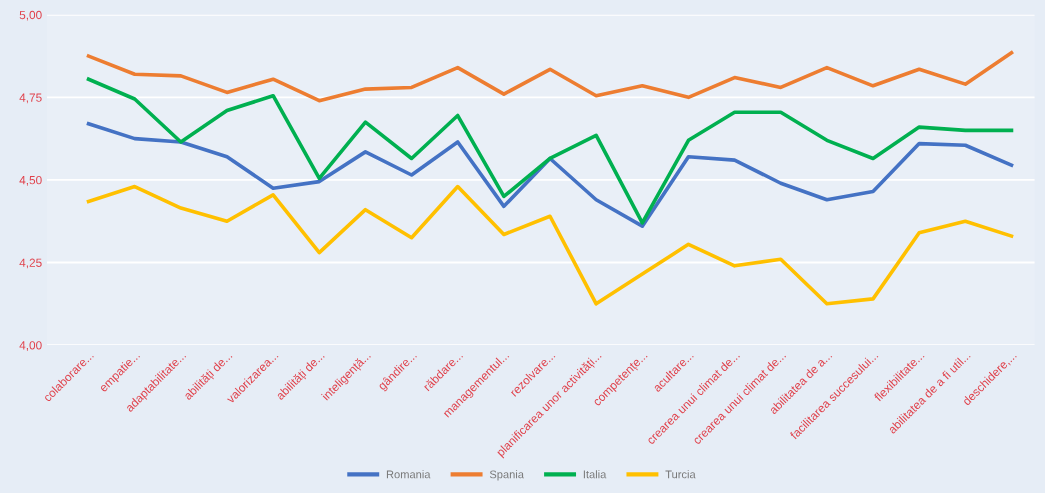 This screenshot has width=1045, height=493. What do you see at coordinates (30, 263) in the screenshot?
I see `y-tick-label: 4,25` at bounding box center [30, 263].